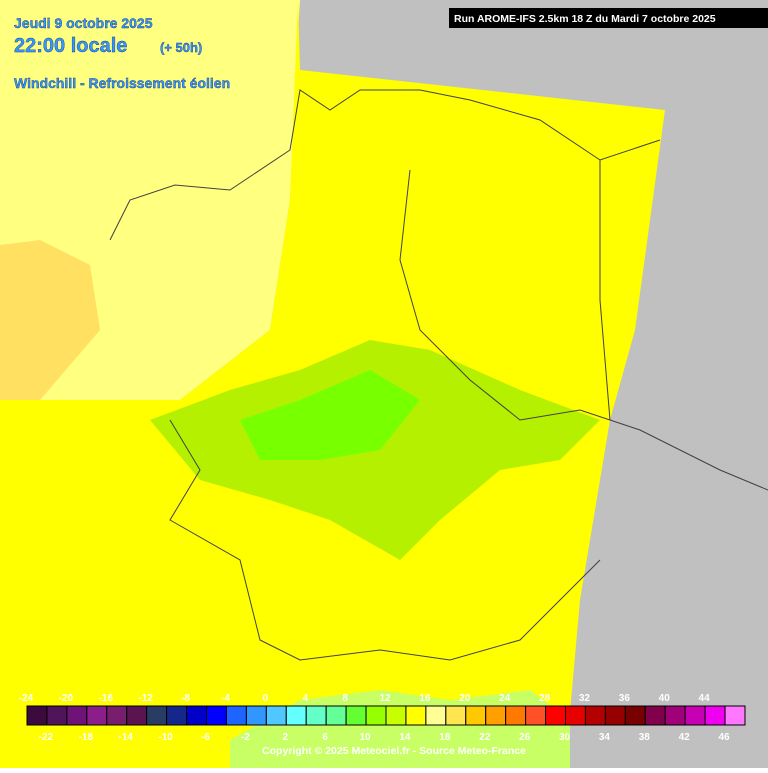 The height and width of the screenshot is (773, 768). I want to click on legend-label: 42, so click(685, 737).